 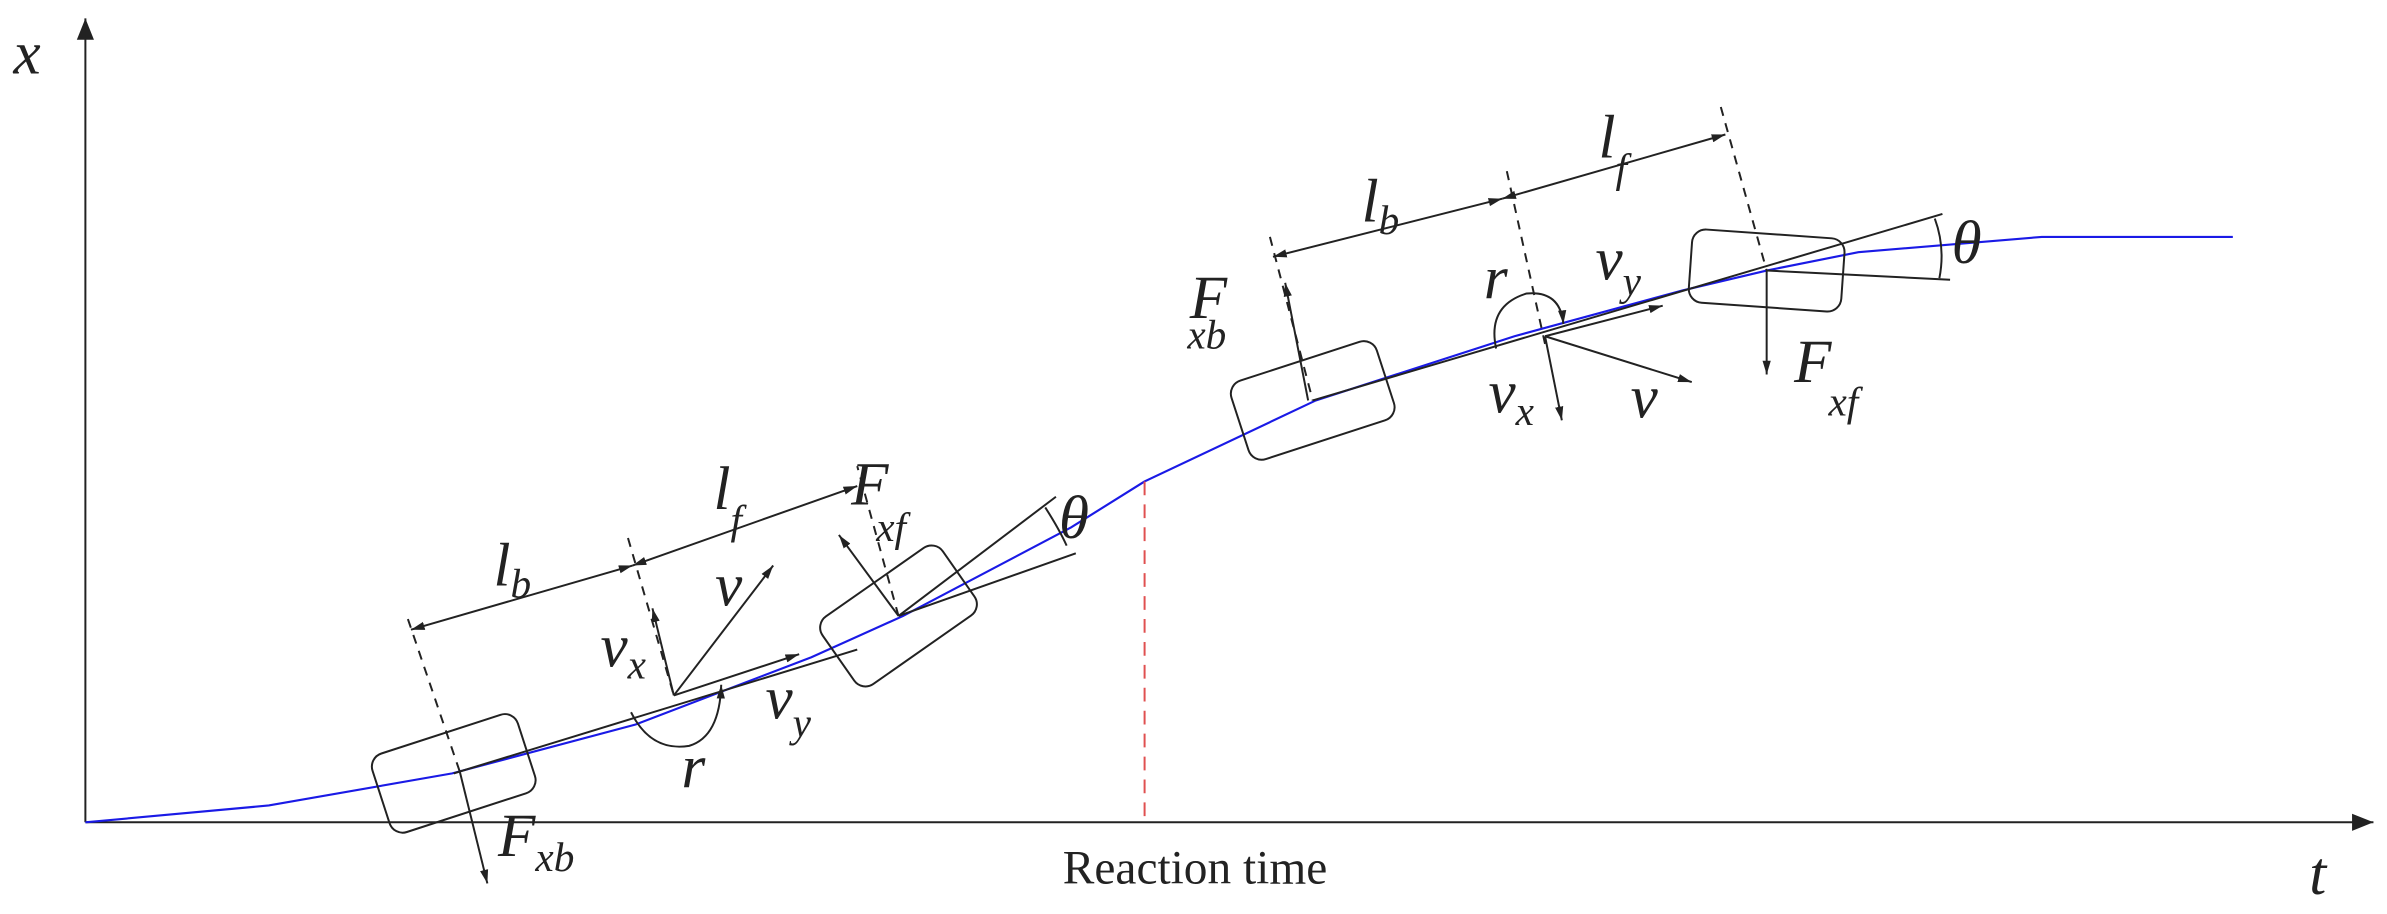 I want to click on rear-body, so click(x=453, y=773).